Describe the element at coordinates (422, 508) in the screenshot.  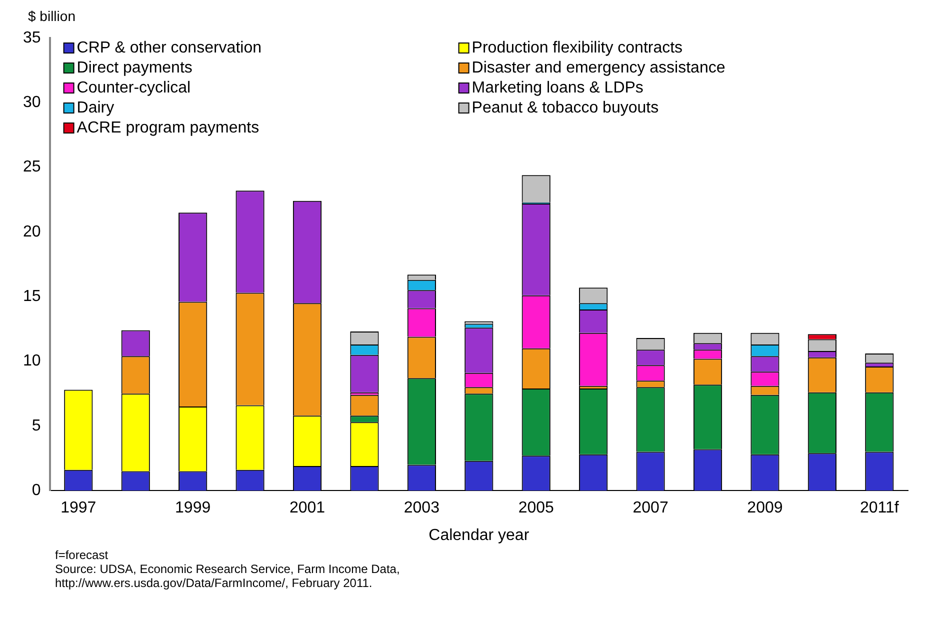
I see `x-tick-label: 2003` at that location.